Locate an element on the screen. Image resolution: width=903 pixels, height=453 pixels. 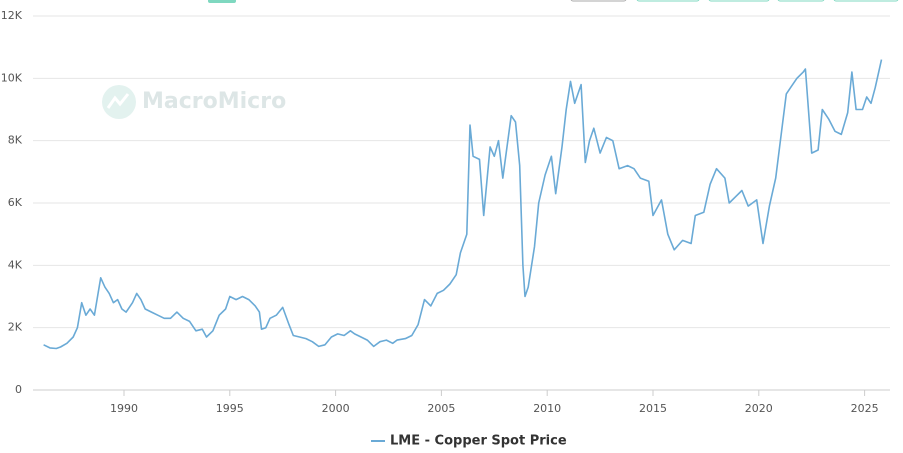
x-tick-label: 2010 is located at coordinates (547, 408).